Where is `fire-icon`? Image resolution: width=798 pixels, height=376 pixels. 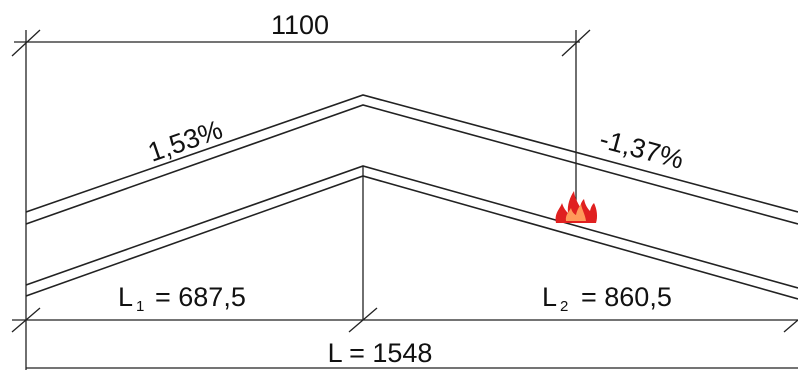
fire-icon is located at coordinates (576, 207).